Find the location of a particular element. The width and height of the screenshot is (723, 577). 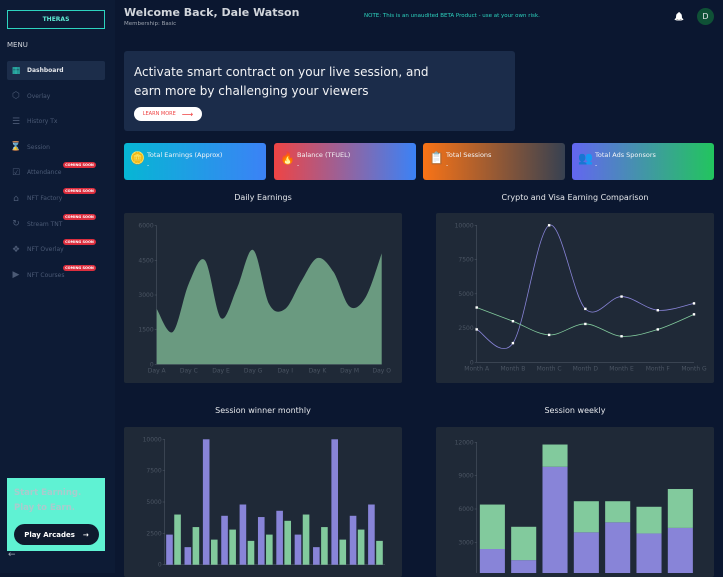

chart-card-session-weekly: 3000 6000 9000 12000 is located at coordinates (575, 502).